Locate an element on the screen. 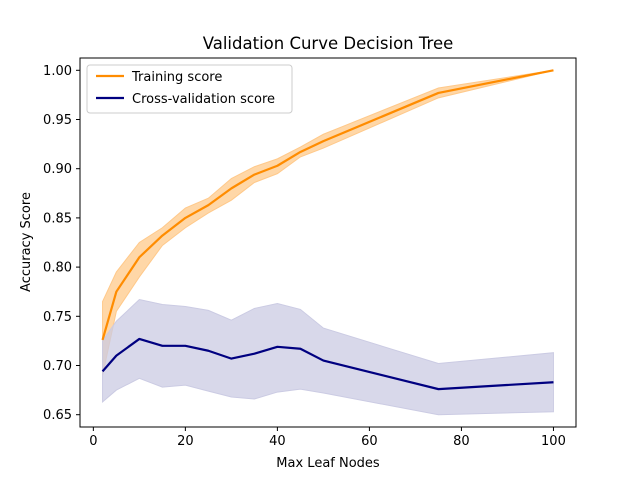  chart-title: Validation Curve Decision Tree is located at coordinates (328, 43).